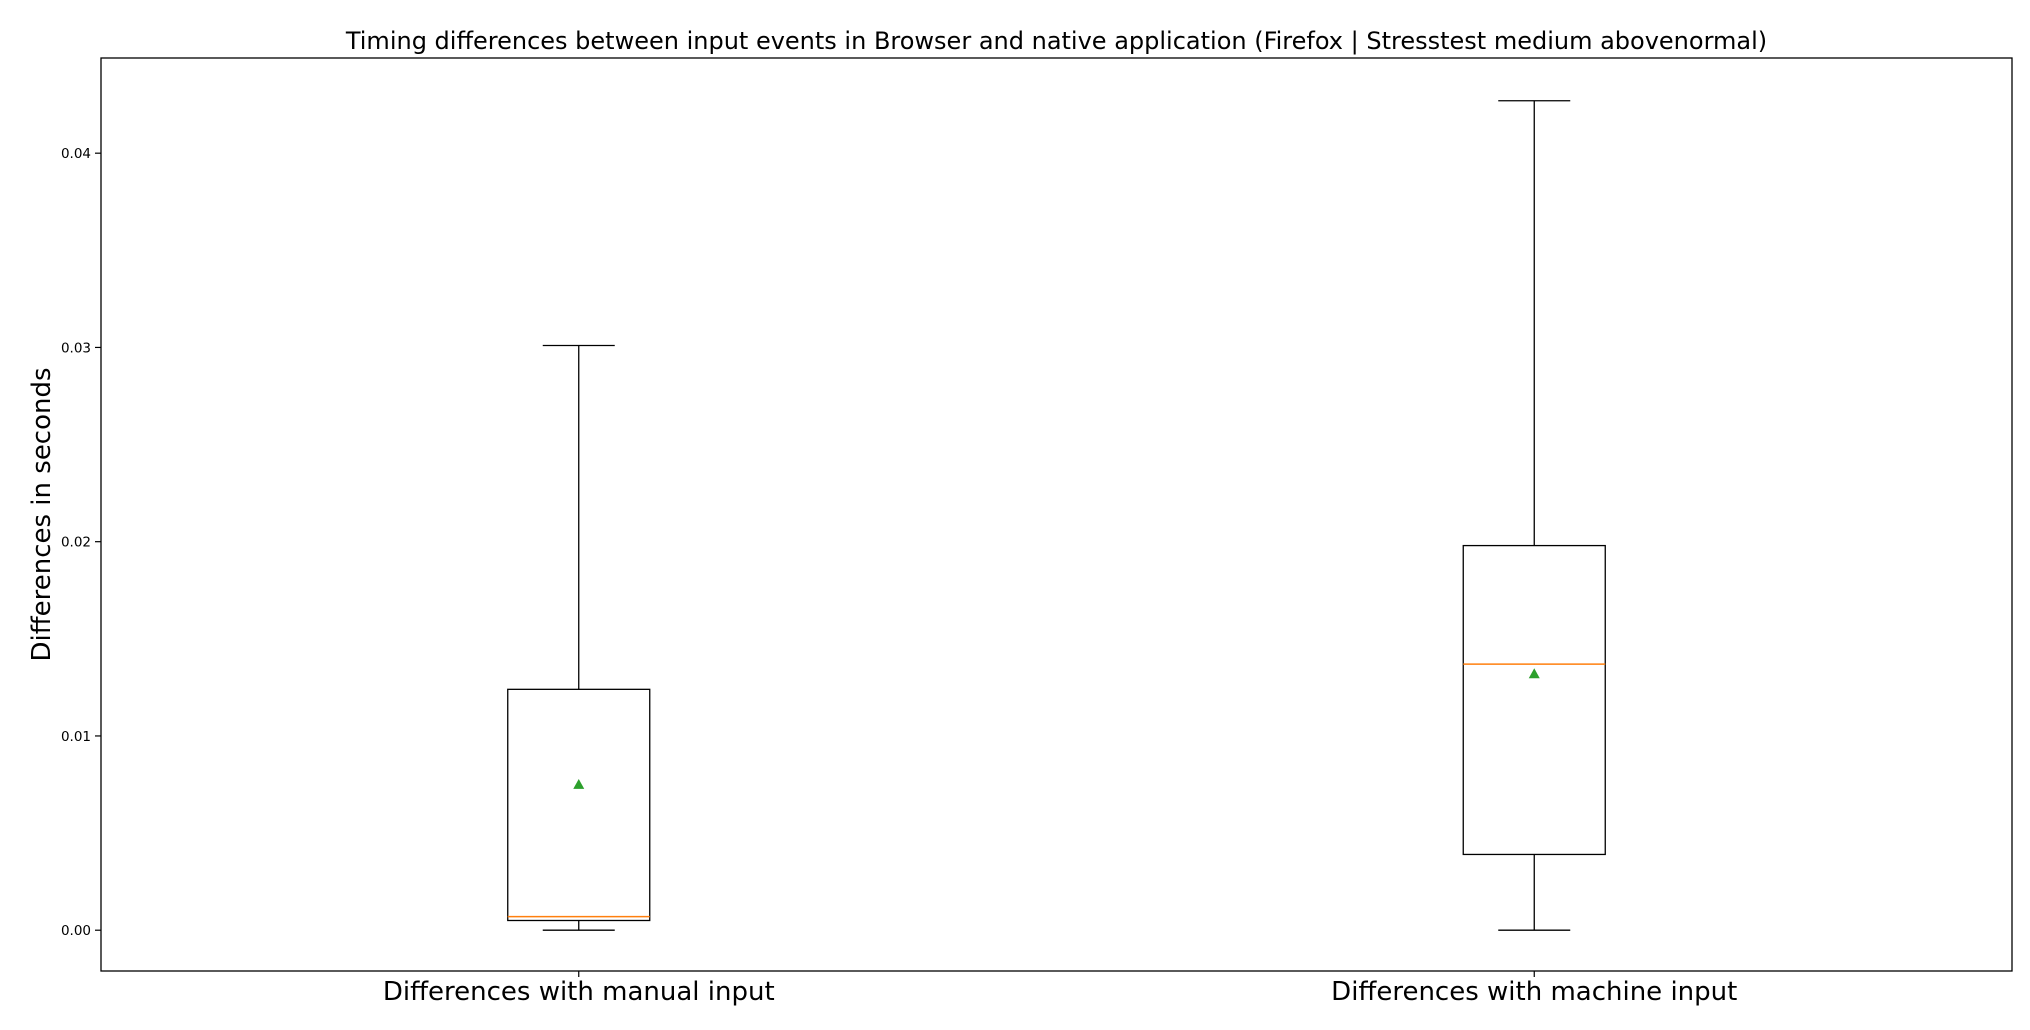 The width and height of the screenshot is (2030, 1030). What do you see at coordinates (76, 543) in the screenshot?
I see `y-tick-label: 0.02` at bounding box center [76, 543].